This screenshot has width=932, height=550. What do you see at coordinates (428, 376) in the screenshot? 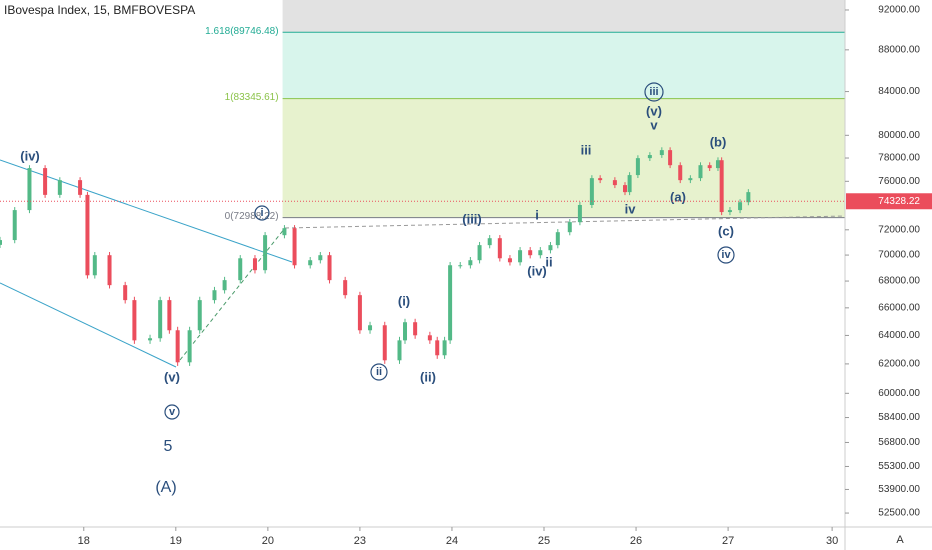
I see `wave-label: (ii)` at bounding box center [428, 376].